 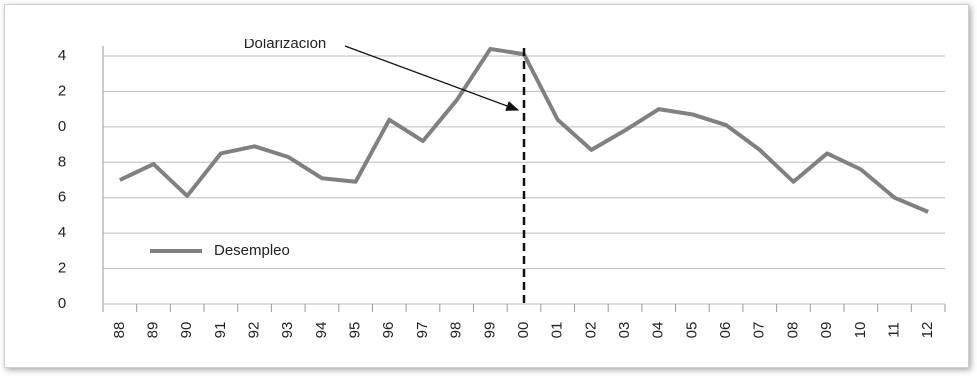 What do you see at coordinates (287, 330) in the screenshot?
I see `x-tick-label: 93` at bounding box center [287, 330].